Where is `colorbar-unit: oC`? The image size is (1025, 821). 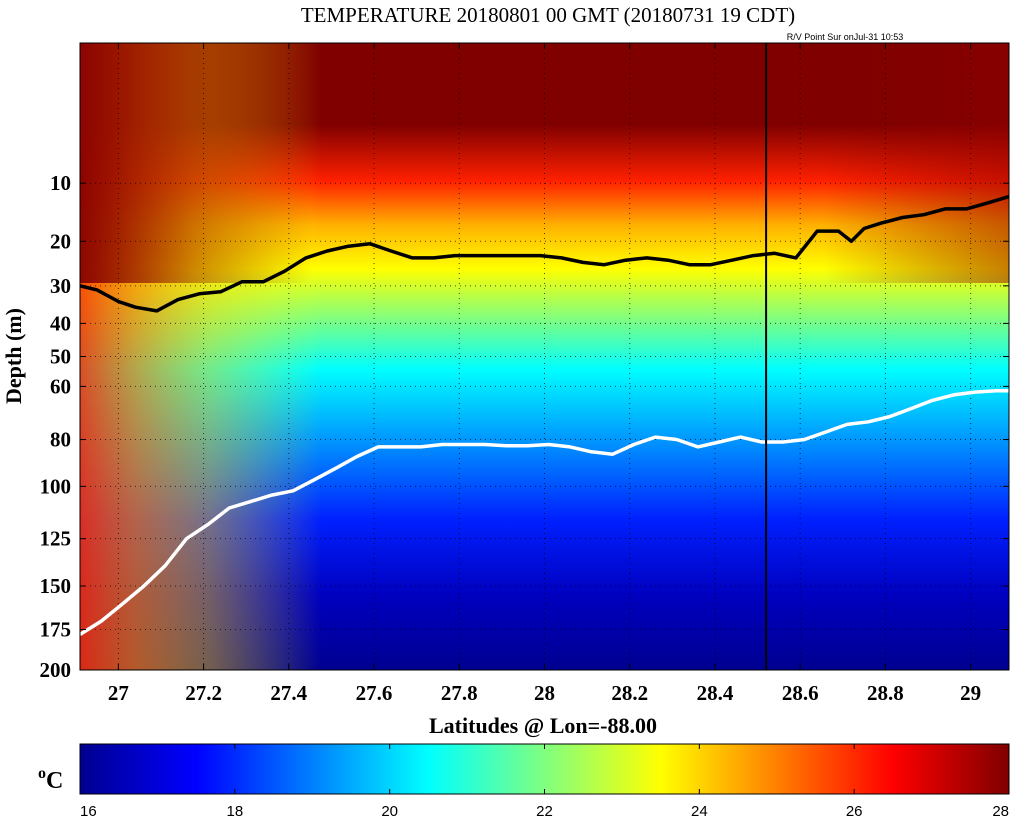
colorbar-unit: oC is located at coordinates (50, 779).